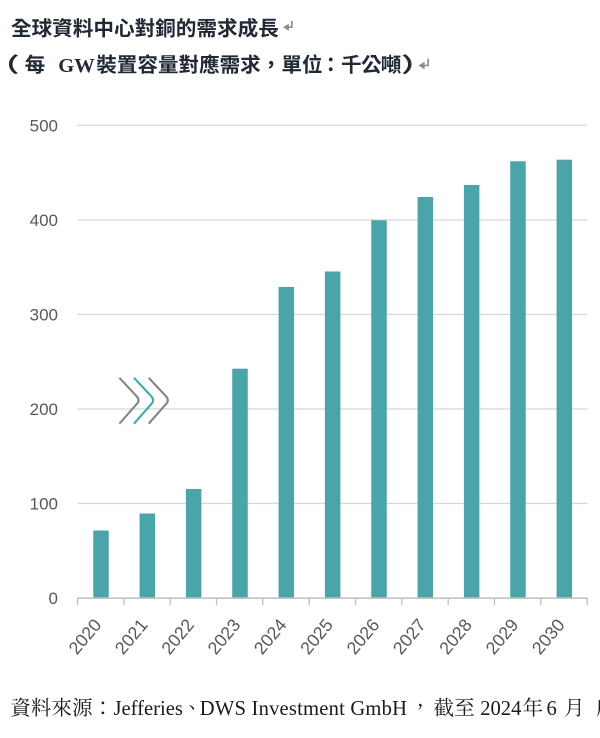 The width and height of the screenshot is (600, 738). What do you see at coordinates (455, 636) in the screenshot?
I see `svg-text: 2028` at bounding box center [455, 636].